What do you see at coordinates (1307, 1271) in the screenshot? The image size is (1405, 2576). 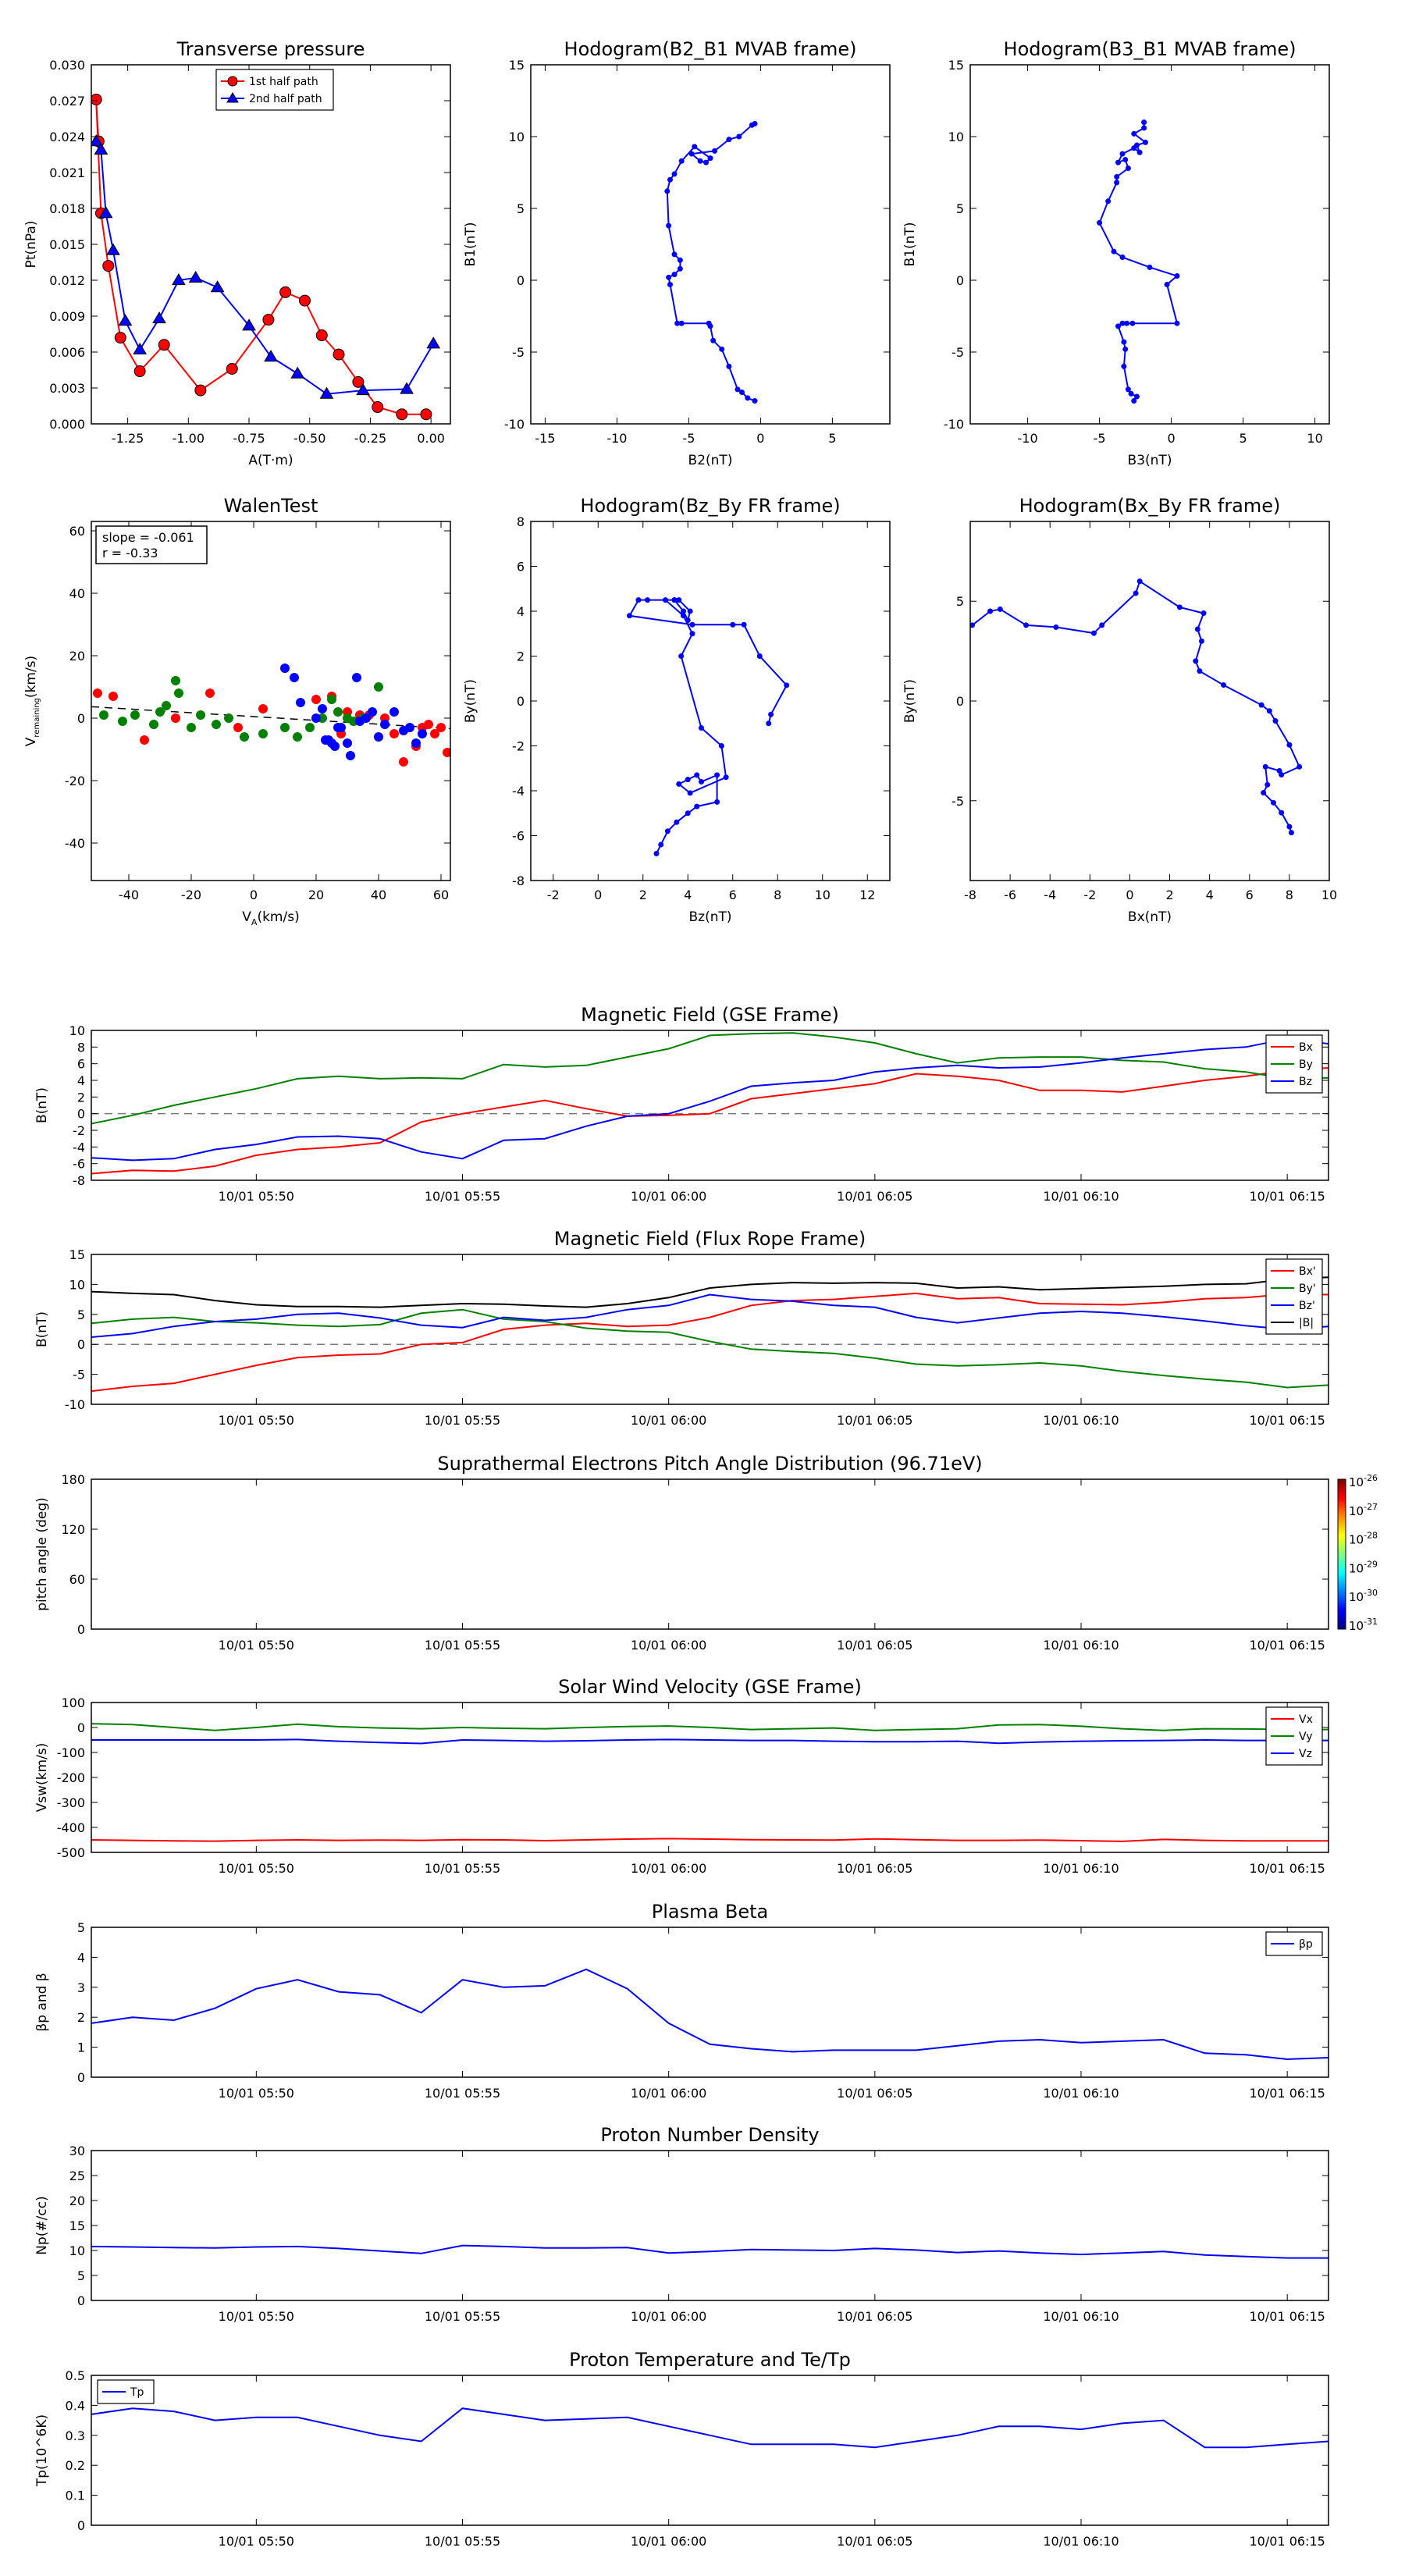 I see `legend-label: Bx'` at bounding box center [1307, 1271].